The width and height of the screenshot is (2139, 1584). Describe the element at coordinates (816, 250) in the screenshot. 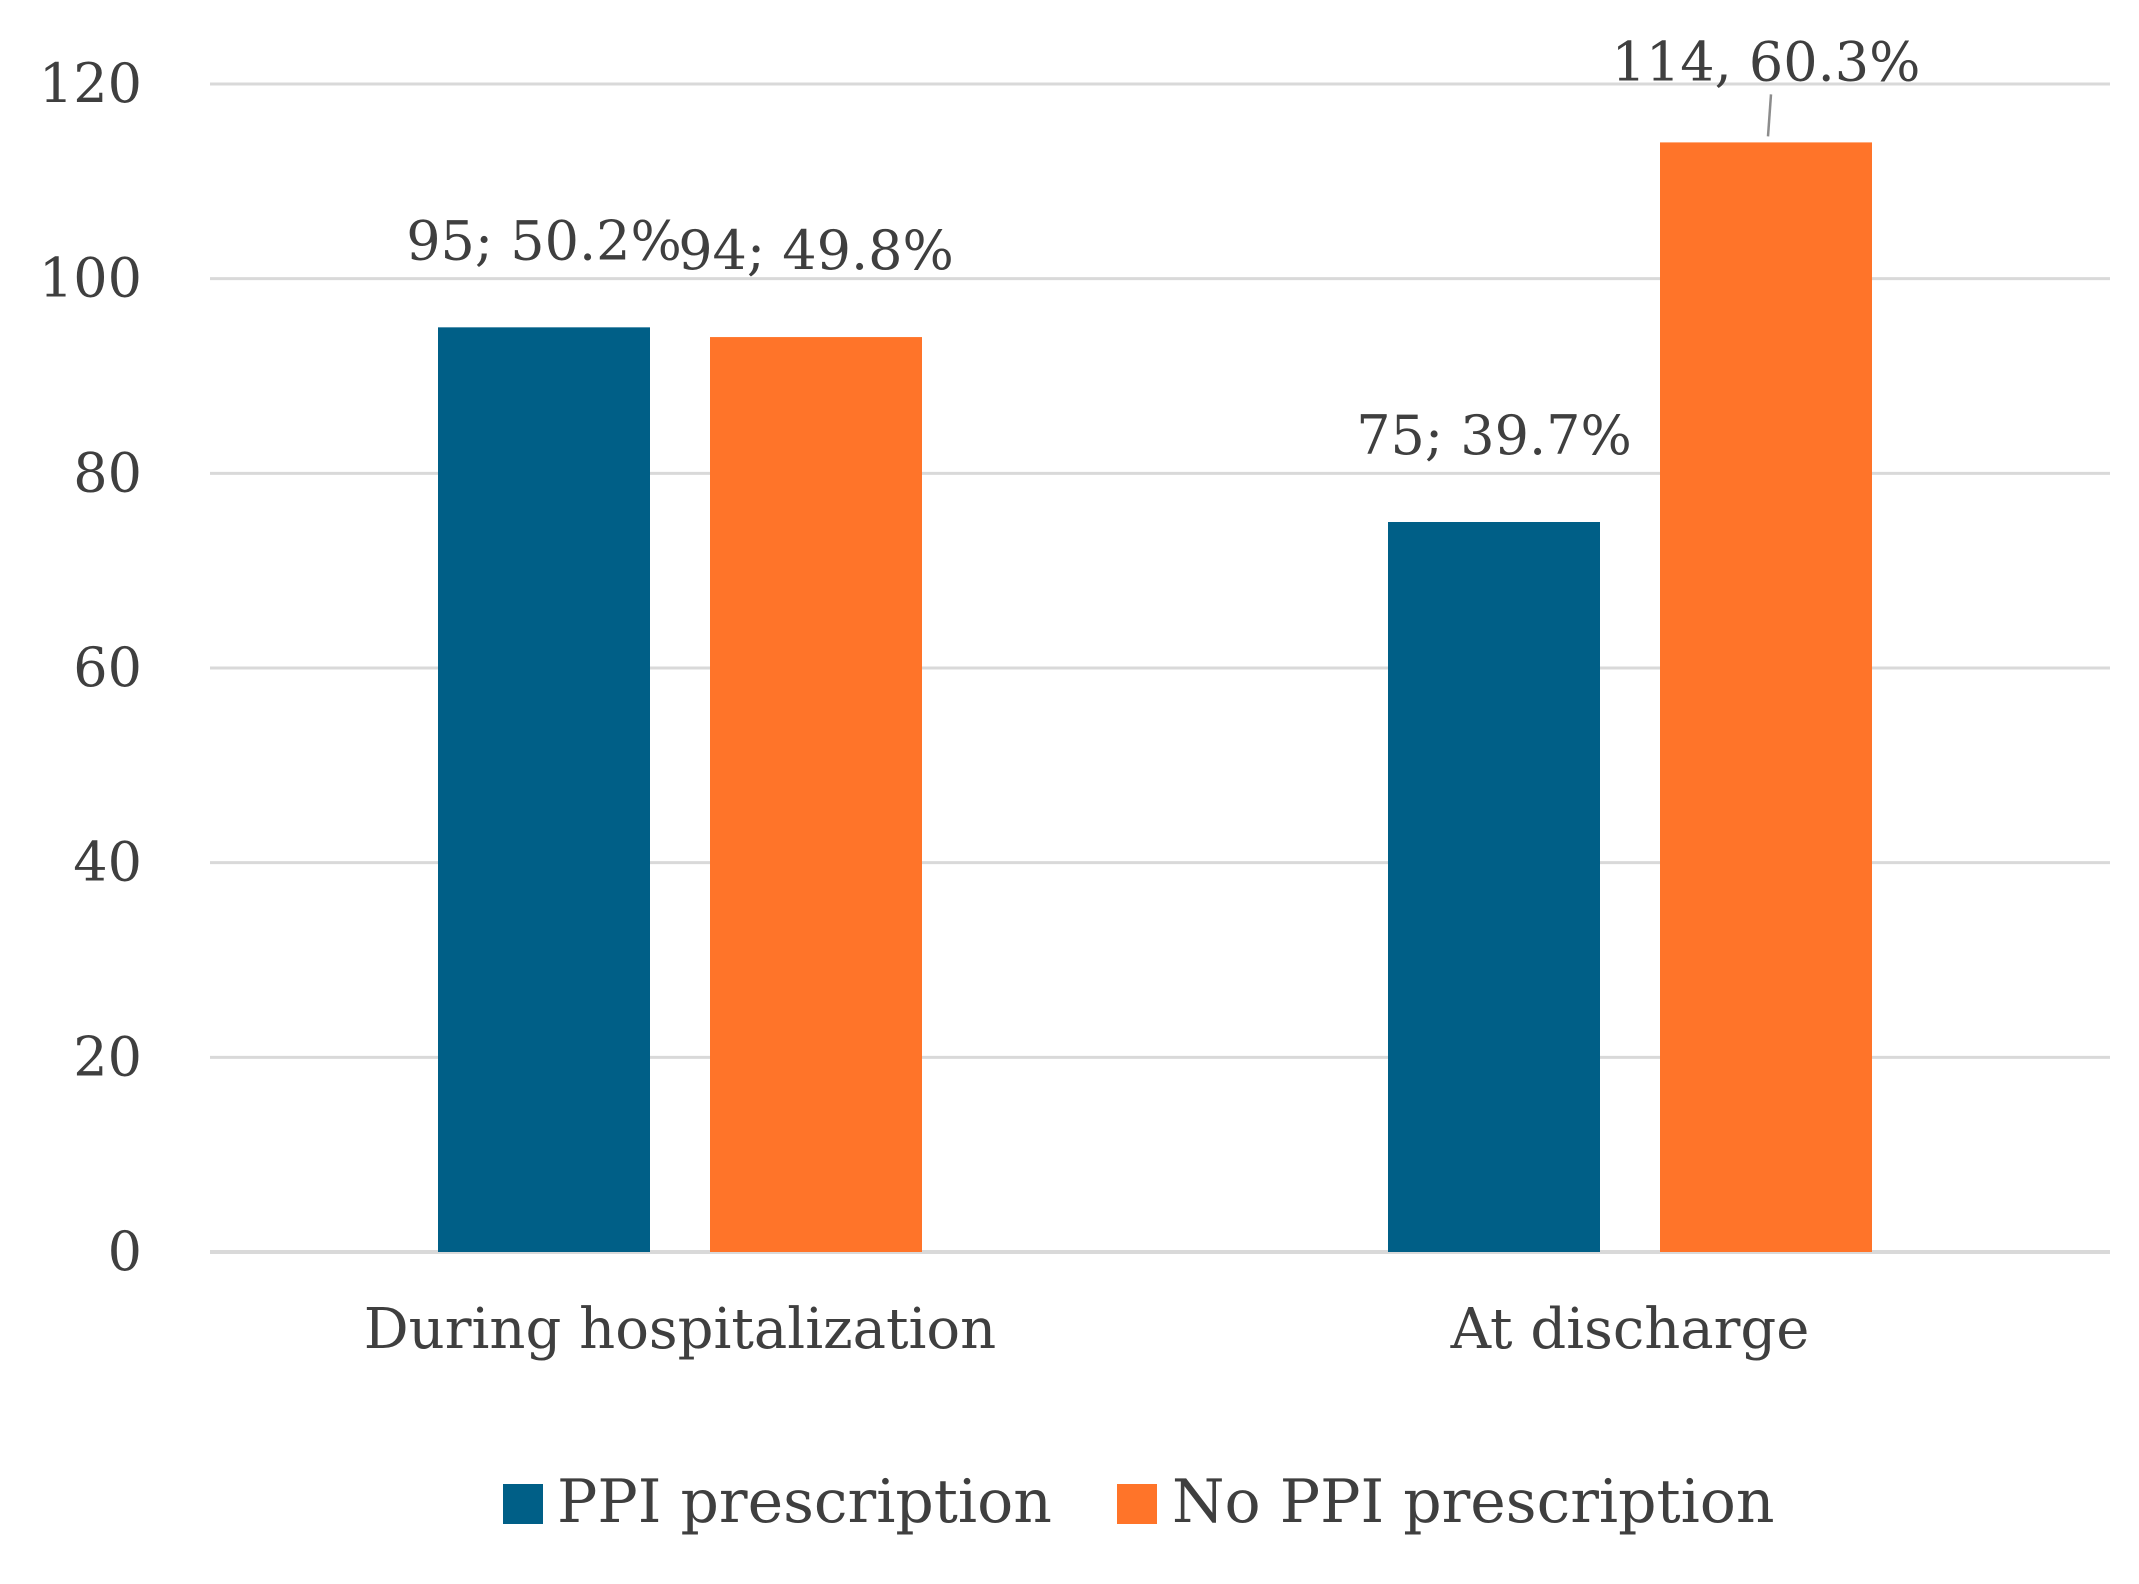

I see `data-label: 94; 49.8%` at that location.